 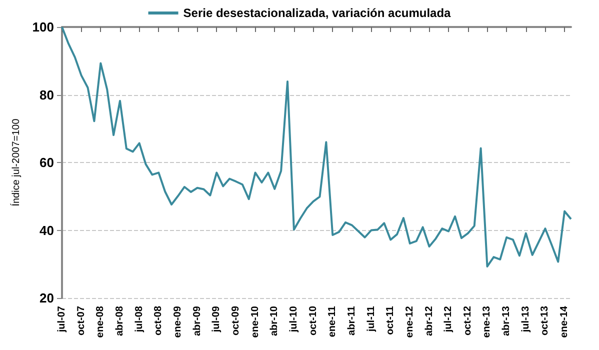 I want to click on x-tick-label: abr-12, so click(x=429, y=321).